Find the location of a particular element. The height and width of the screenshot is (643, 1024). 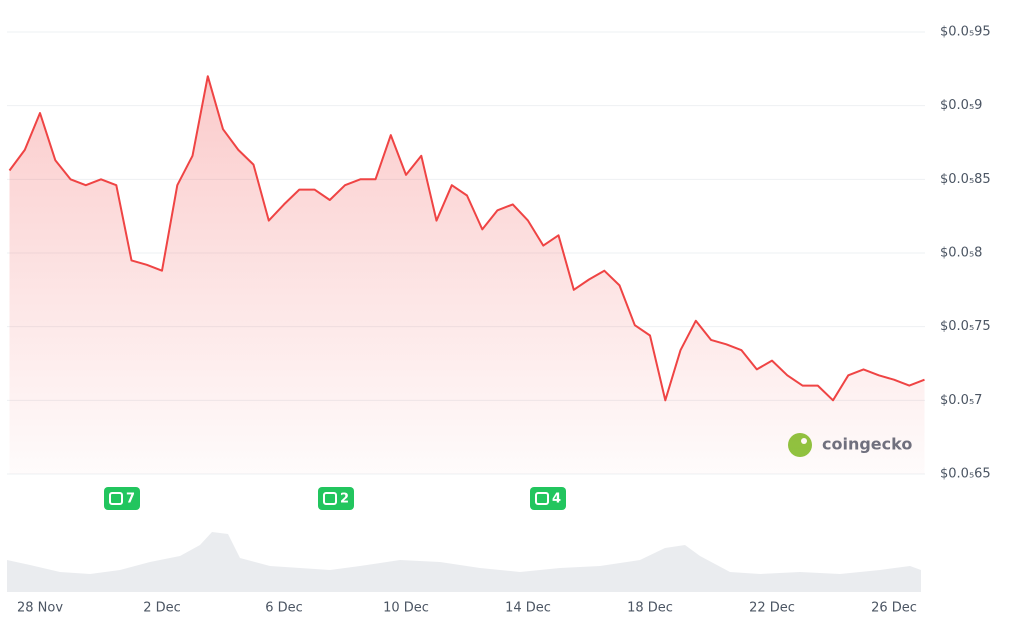

news-count: 7 is located at coordinates (130, 499).